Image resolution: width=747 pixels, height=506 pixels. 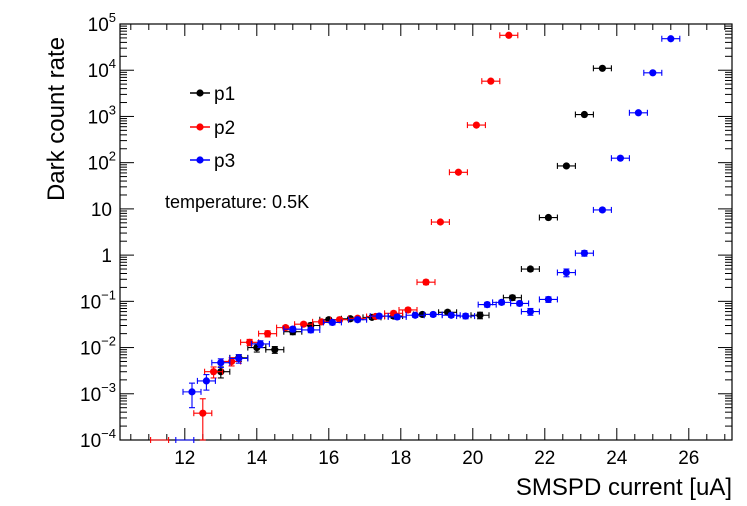 What do you see at coordinates (102, 69) in the screenshot?
I see `y-tick-label: 10⁴` at bounding box center [102, 69].